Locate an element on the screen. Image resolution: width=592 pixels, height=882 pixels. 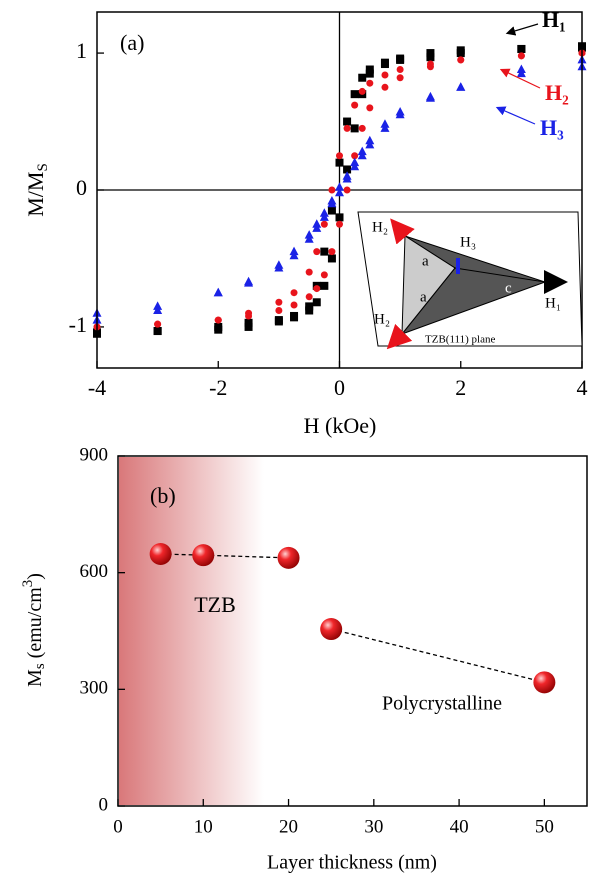
annotation: Polycrystalline is located at coordinates (442, 704).